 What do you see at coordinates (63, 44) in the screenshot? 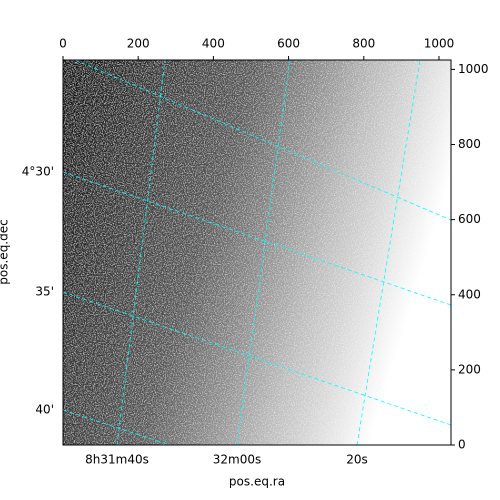
I see `x-tick-label: 0` at bounding box center [63, 44].